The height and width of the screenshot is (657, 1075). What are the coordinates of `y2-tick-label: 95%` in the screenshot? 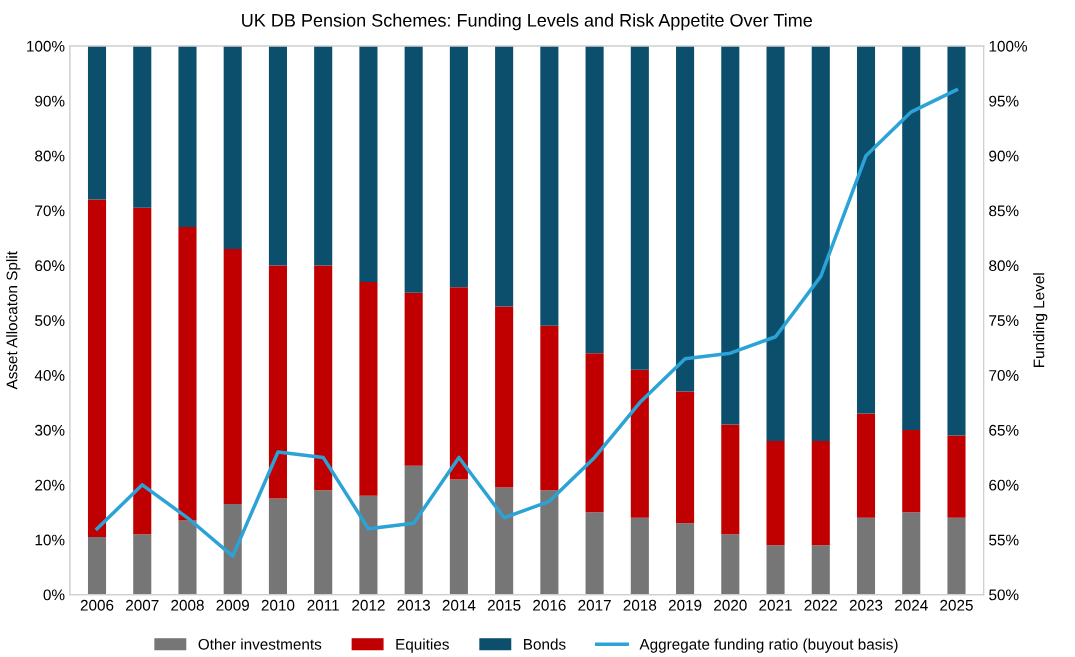 It's located at (1004, 101).